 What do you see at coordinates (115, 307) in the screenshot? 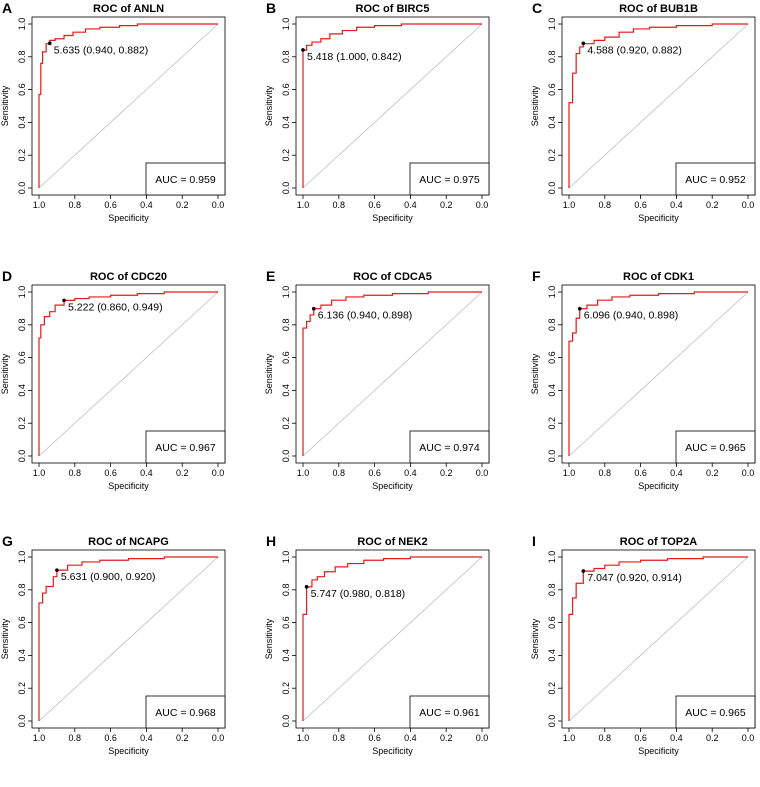
I see `cutoff-label: 5.222 (0.860, 0.949)` at bounding box center [115, 307].